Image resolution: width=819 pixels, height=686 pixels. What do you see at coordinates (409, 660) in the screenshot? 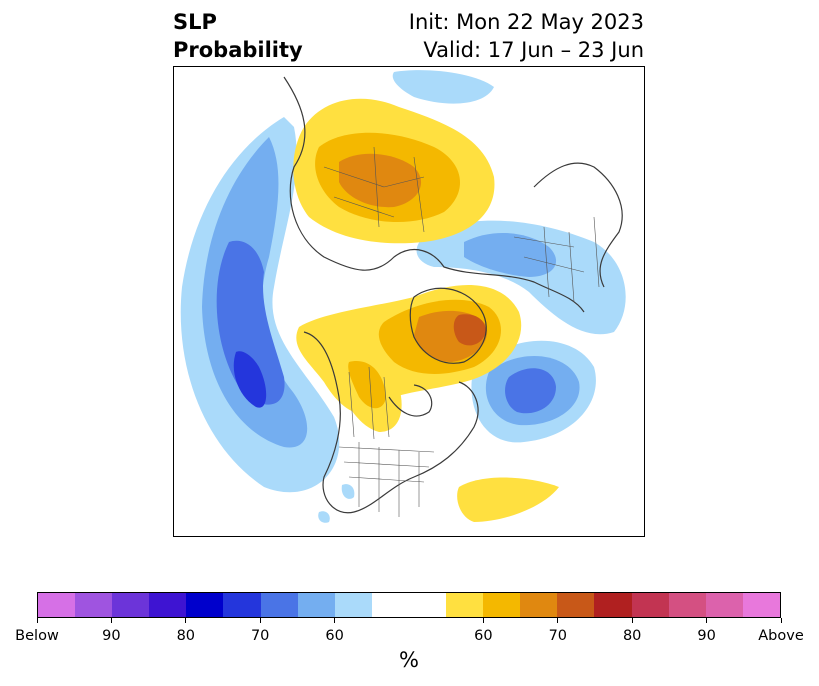
I see `colorbar-unit-label: %` at bounding box center [409, 660].